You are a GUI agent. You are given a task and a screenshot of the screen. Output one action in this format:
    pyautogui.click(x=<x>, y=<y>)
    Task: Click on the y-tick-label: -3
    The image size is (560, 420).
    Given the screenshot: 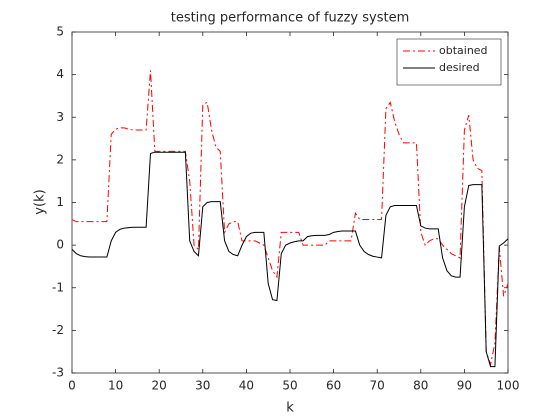 What is the action you would take?
    pyautogui.click(x=58, y=373)
    